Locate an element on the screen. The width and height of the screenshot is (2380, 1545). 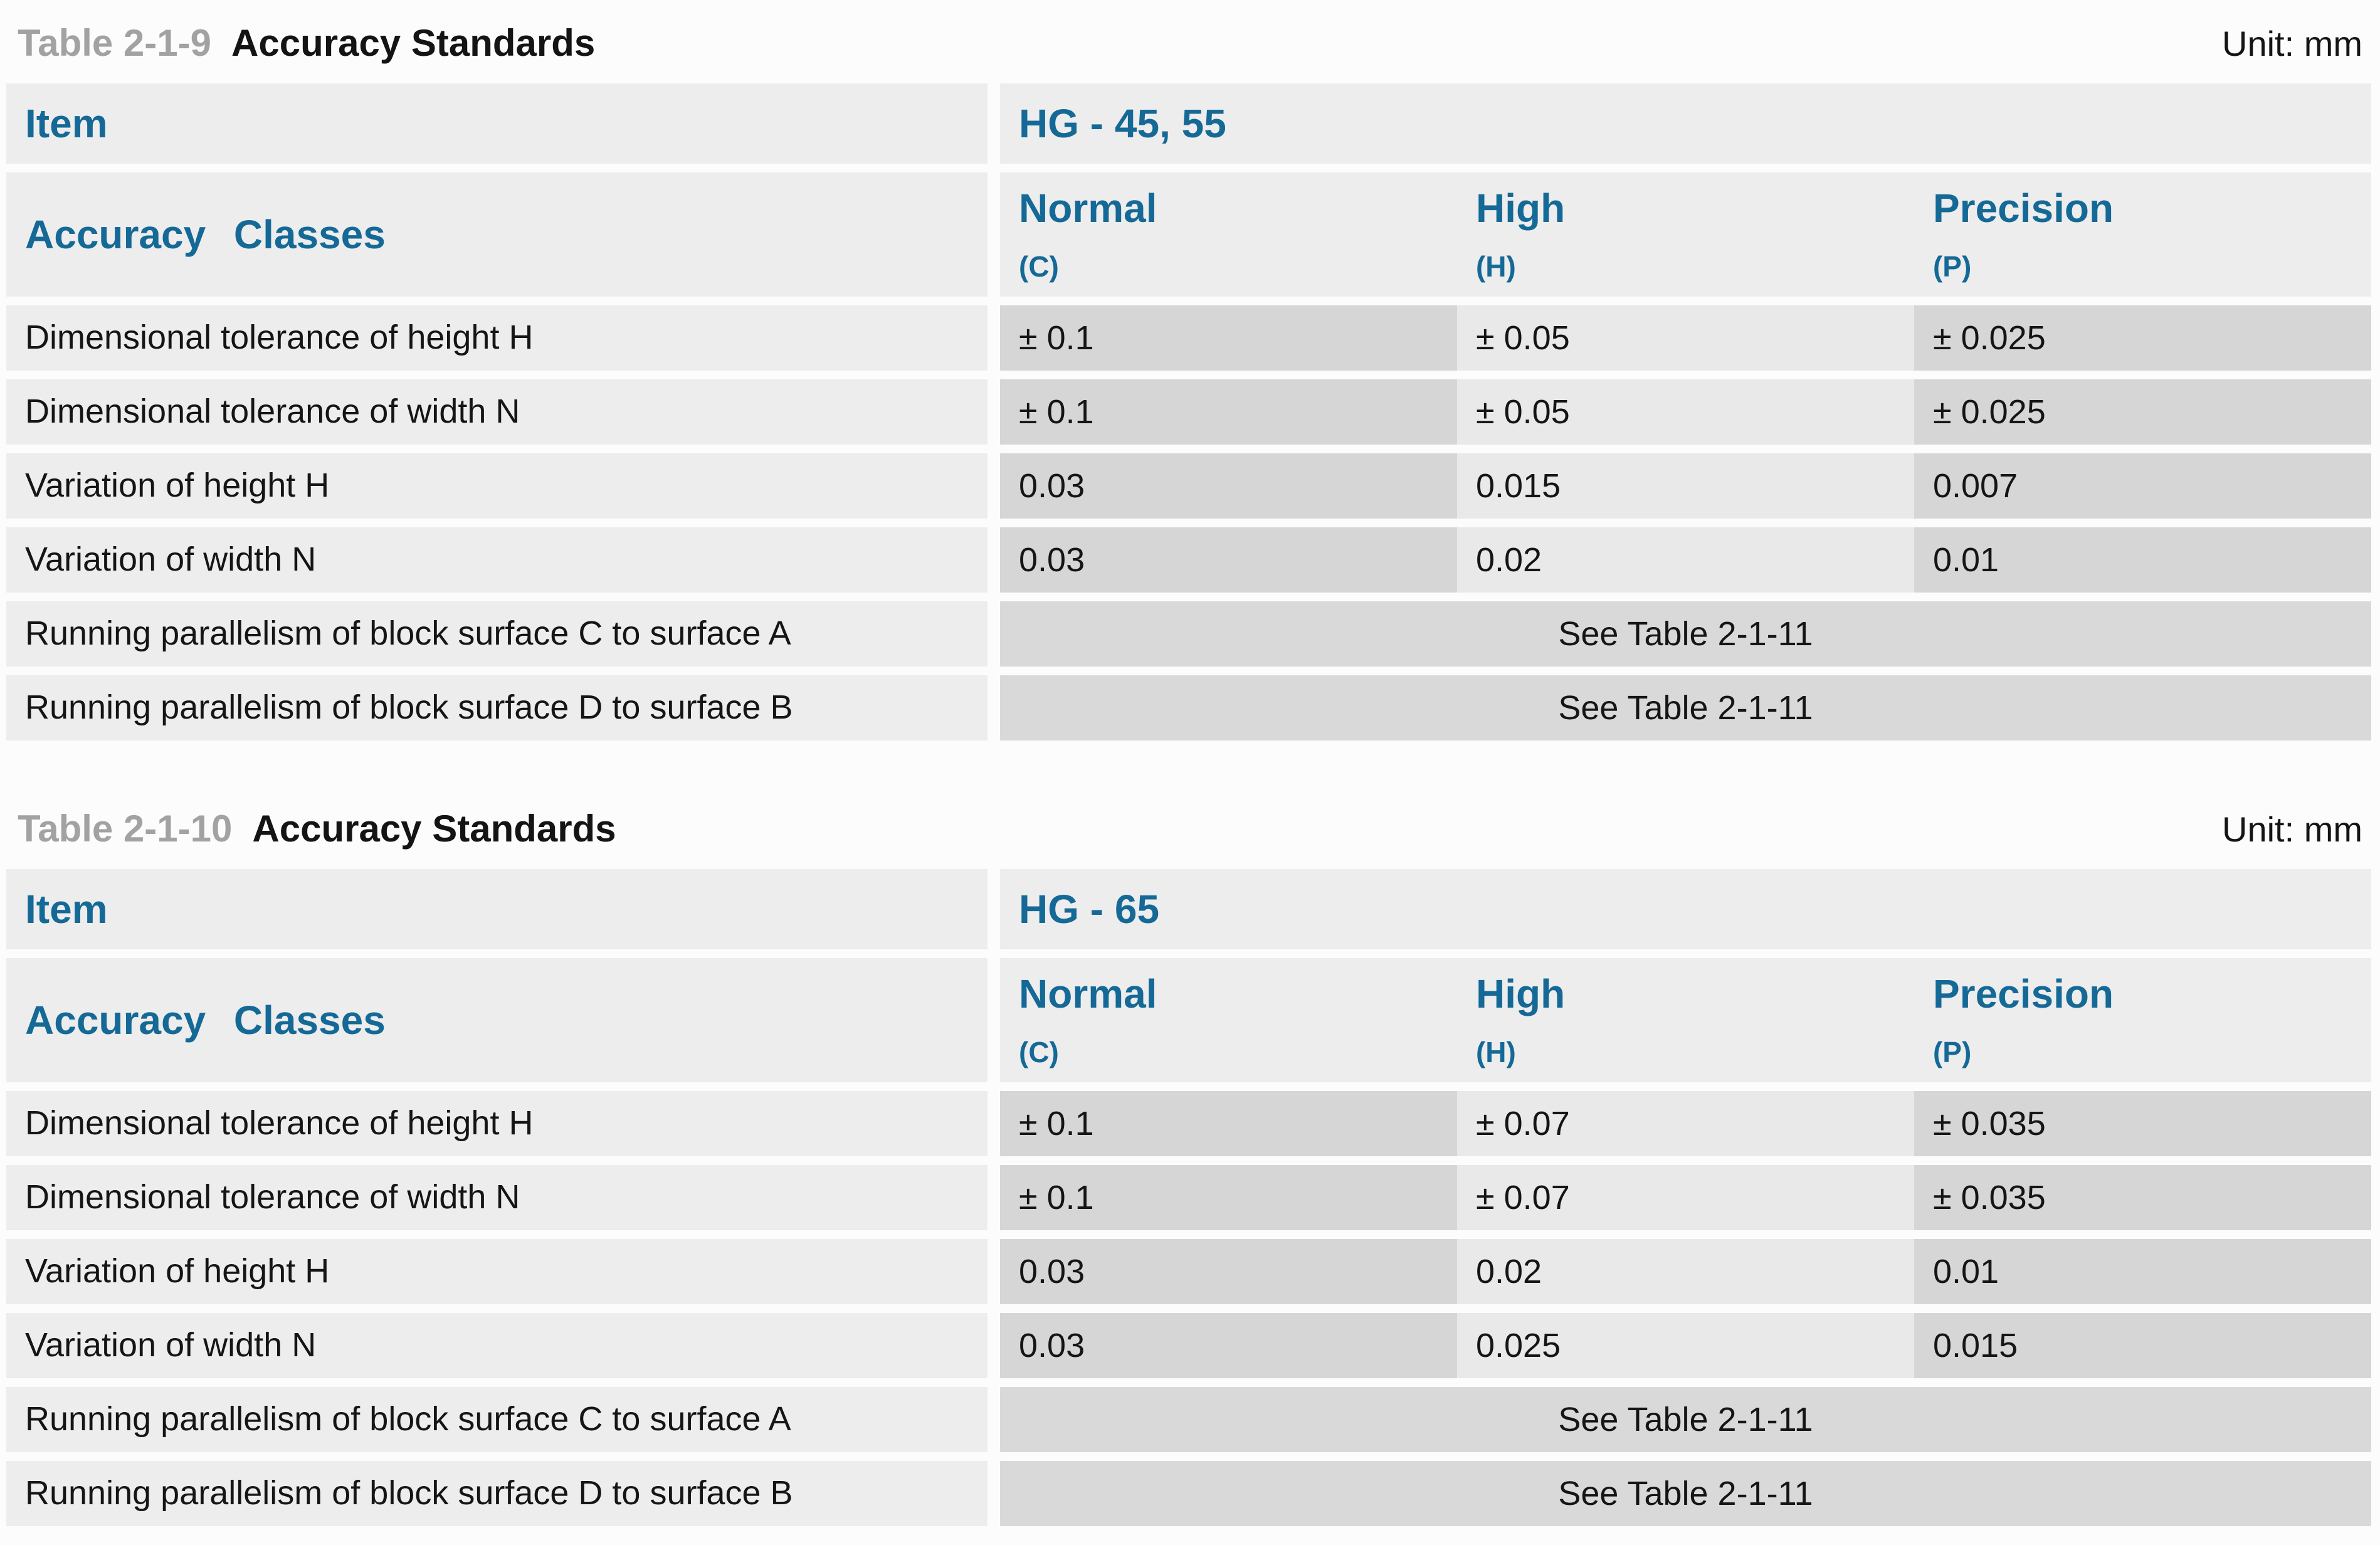
value-cell-high: 0.015 is located at coordinates (1685, 486).